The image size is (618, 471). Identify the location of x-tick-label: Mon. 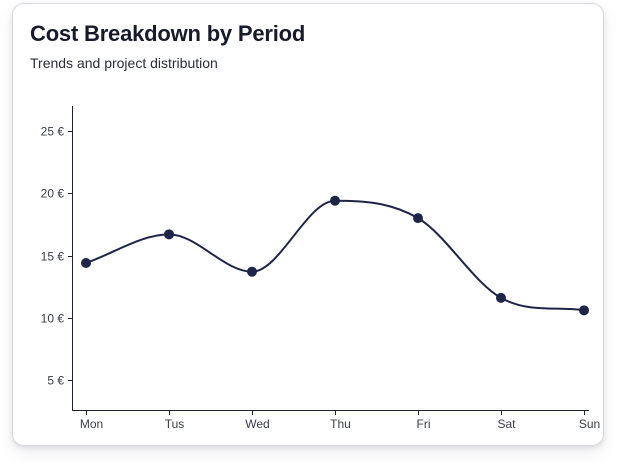
(91, 424).